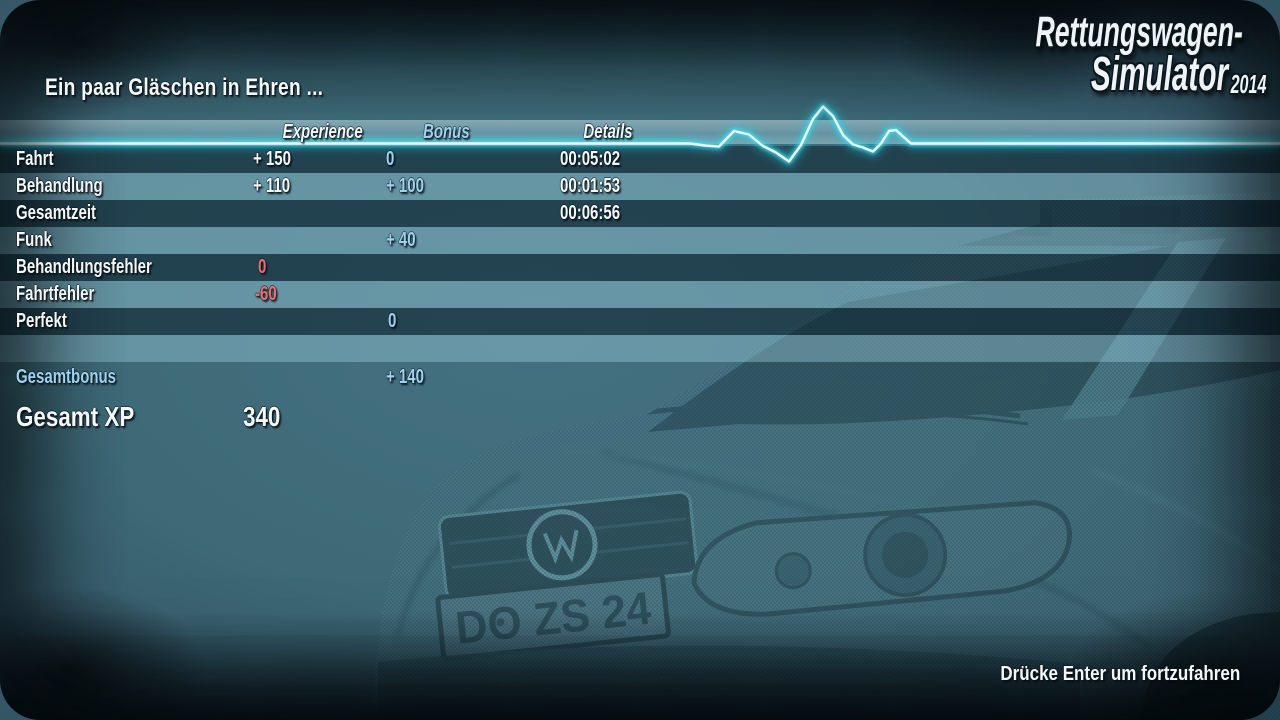 The width and height of the screenshot is (1280, 720). Describe the element at coordinates (272, 159) in the screenshot. I see `row-experience-value: + 150` at that location.